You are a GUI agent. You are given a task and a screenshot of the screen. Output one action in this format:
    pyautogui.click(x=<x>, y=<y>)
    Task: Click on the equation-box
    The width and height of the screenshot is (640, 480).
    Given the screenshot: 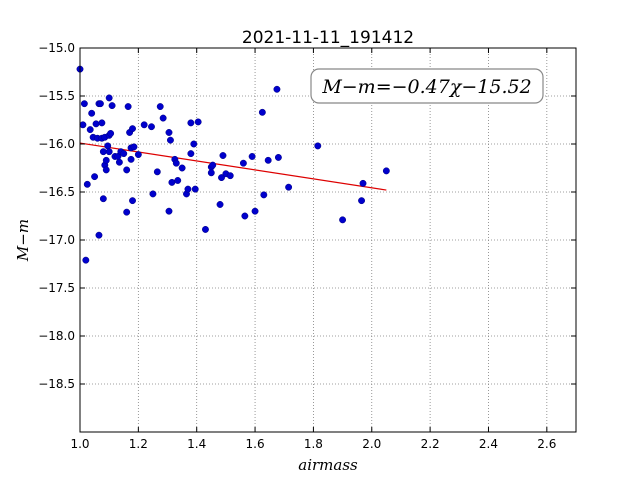 What is the action you would take?
    pyautogui.click(x=427, y=86)
    